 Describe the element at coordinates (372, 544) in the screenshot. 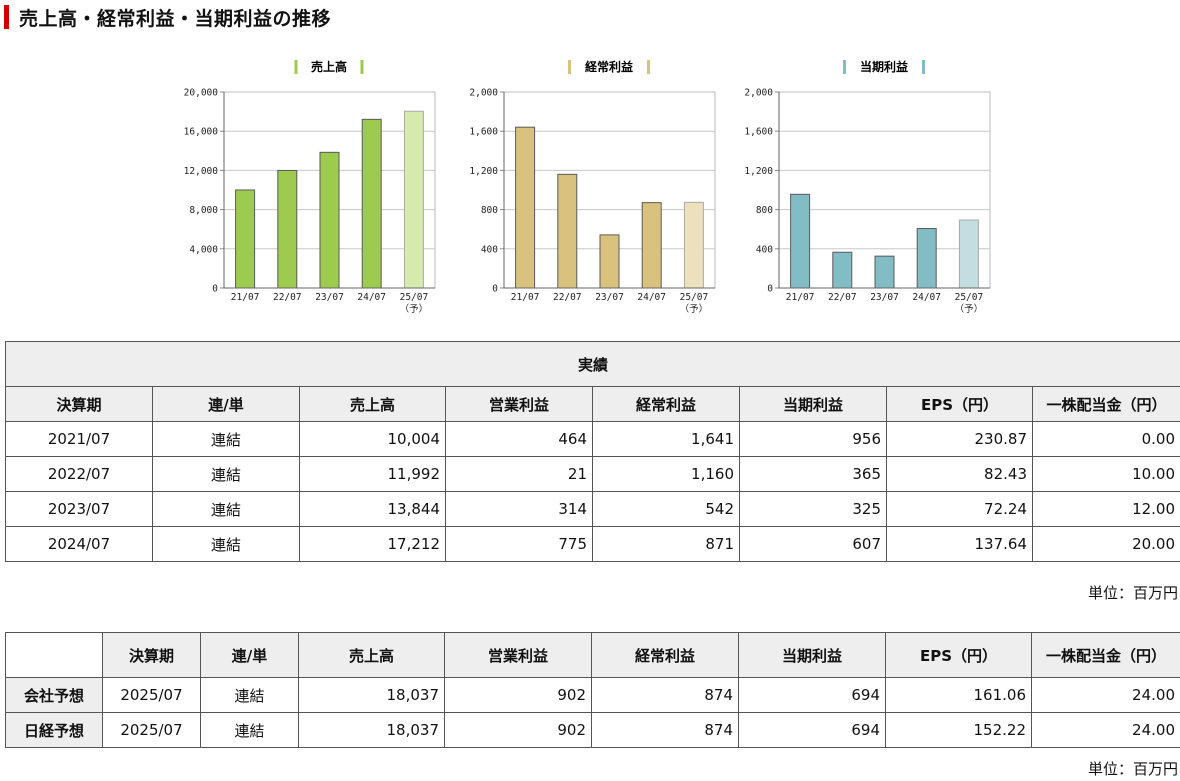

I see `cell-sales: 17,212` at that location.